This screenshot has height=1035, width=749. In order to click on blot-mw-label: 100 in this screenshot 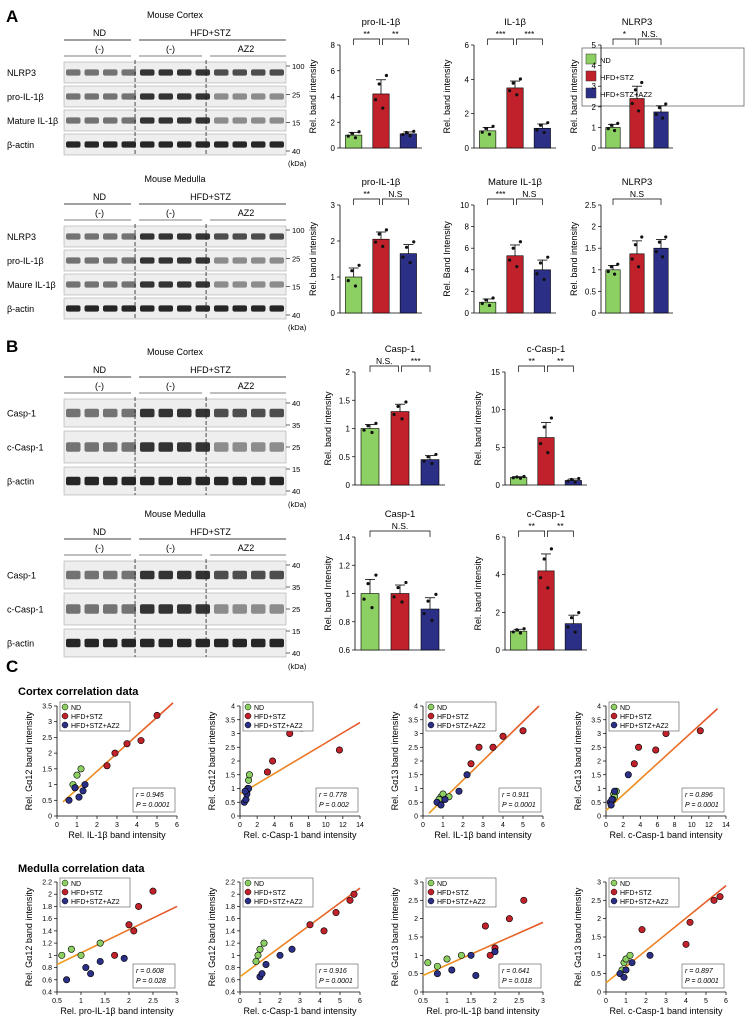, I will do `click(298, 66)`.